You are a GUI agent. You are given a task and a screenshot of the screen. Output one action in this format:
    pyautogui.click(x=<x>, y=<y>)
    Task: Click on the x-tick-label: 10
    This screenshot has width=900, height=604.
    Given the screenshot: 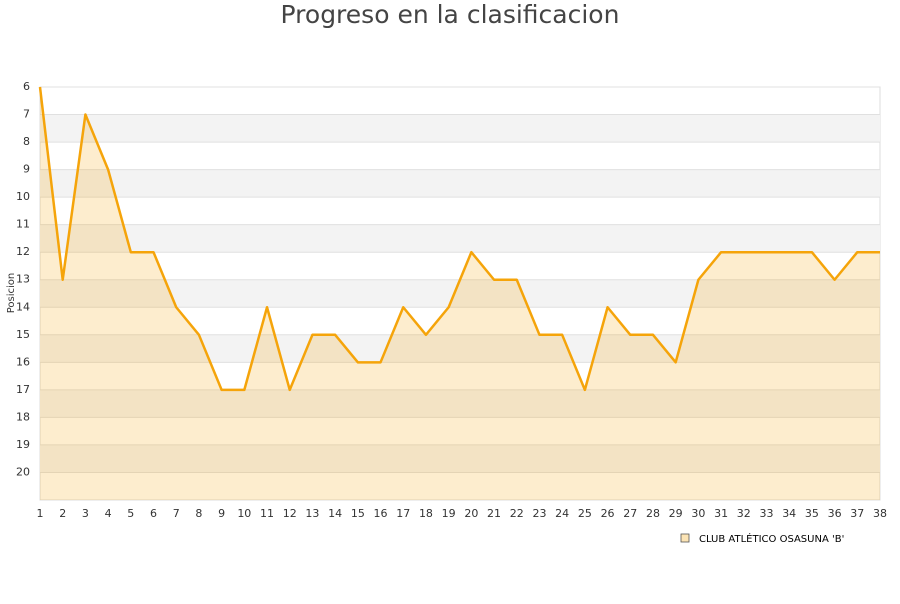 What is the action you would take?
    pyautogui.click(x=244, y=513)
    